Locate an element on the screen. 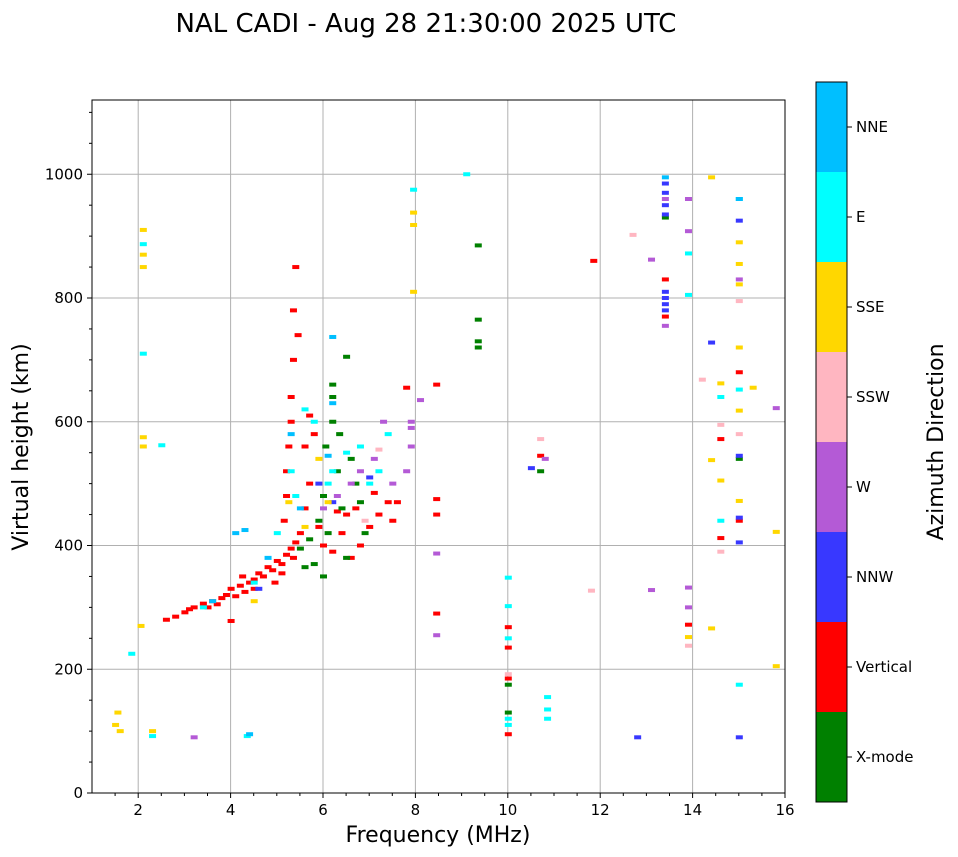 The height and width of the screenshot is (857, 958). x-axis-label: Frequency (MHz) is located at coordinates (438, 835).